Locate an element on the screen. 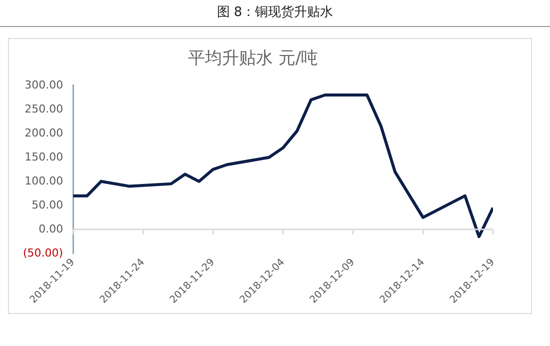 The height and width of the screenshot is (346, 550). y-tick-label: 50.00 is located at coordinates (48, 205).